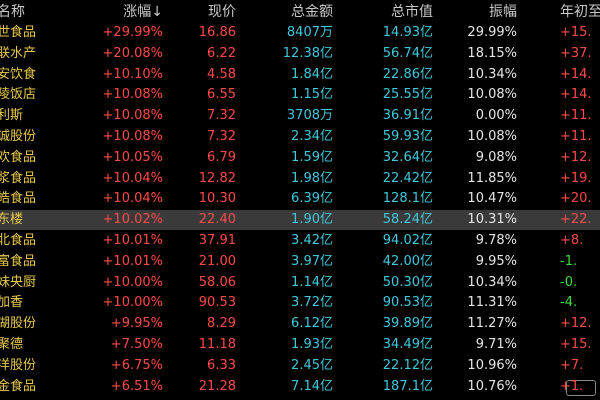 This screenshot has width=600, height=400. I want to click on stock-name: 利斯, so click(12, 116).